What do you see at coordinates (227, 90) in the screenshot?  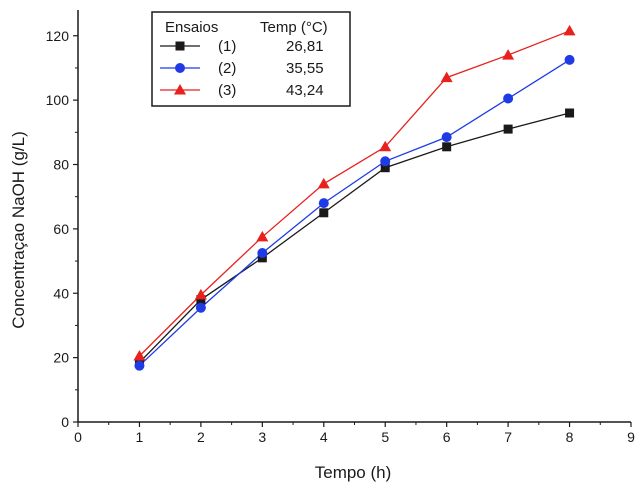 I see `legend-label-3: (3)` at bounding box center [227, 90].